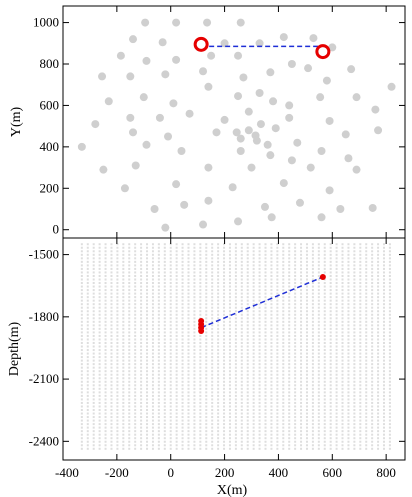 This screenshot has height=497, width=412. I want to click on x-tick-label: -400, so click(67, 472).